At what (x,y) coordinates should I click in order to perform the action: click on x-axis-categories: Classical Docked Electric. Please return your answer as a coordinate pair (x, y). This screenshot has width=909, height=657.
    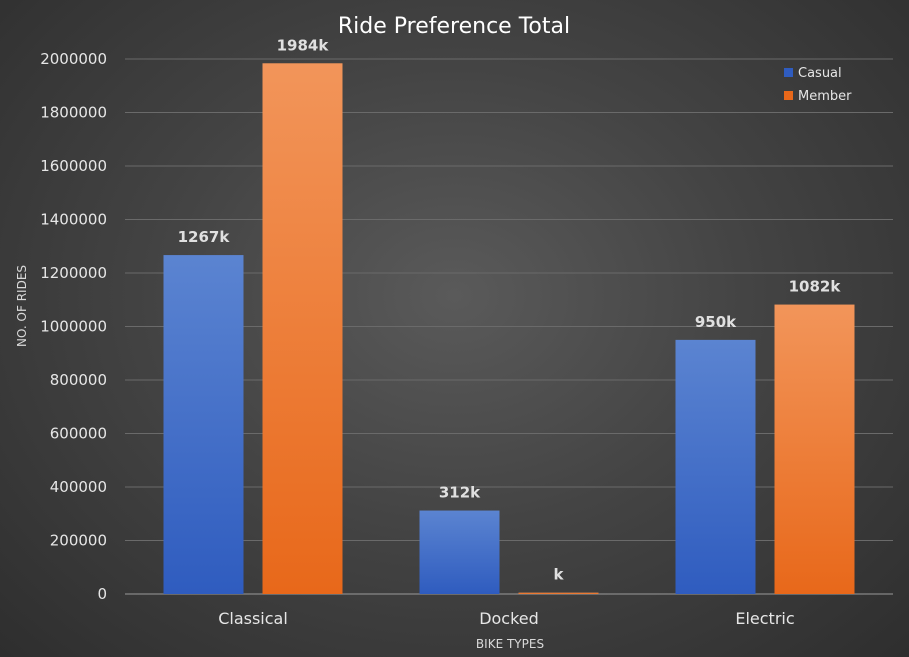
    Looking at the image, I should click on (506, 618).